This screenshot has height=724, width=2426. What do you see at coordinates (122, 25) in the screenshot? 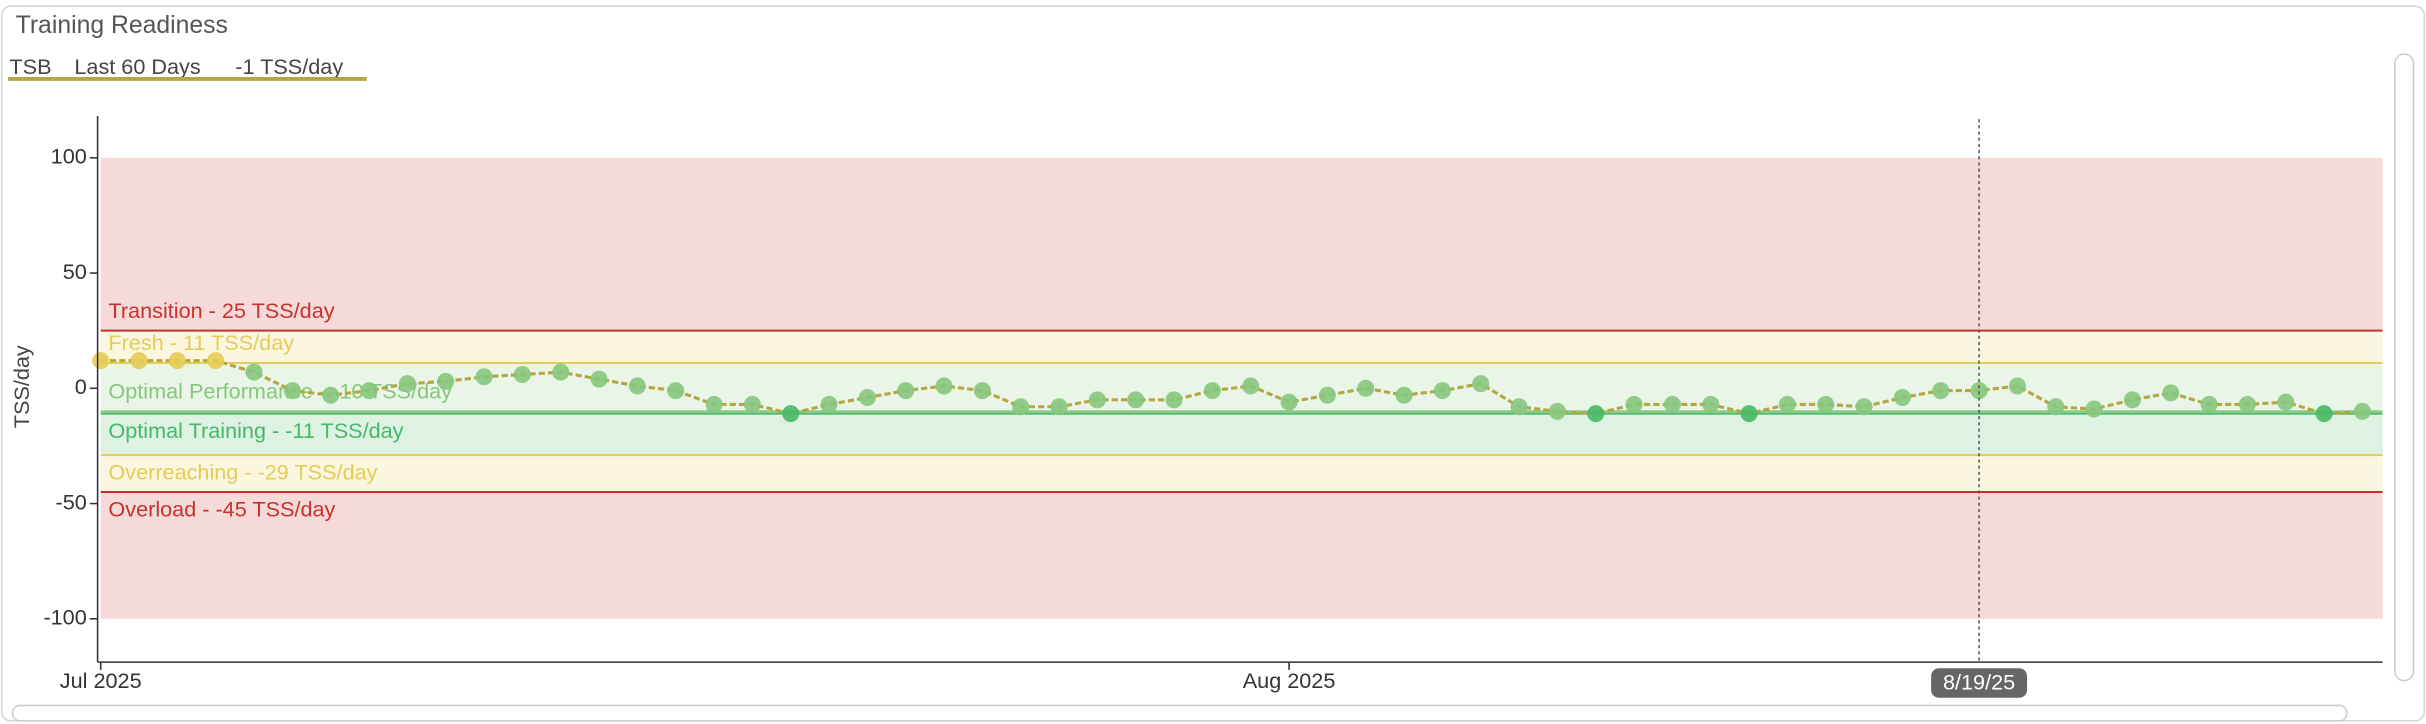
I see `chart-title: Training Readiness` at bounding box center [122, 25].